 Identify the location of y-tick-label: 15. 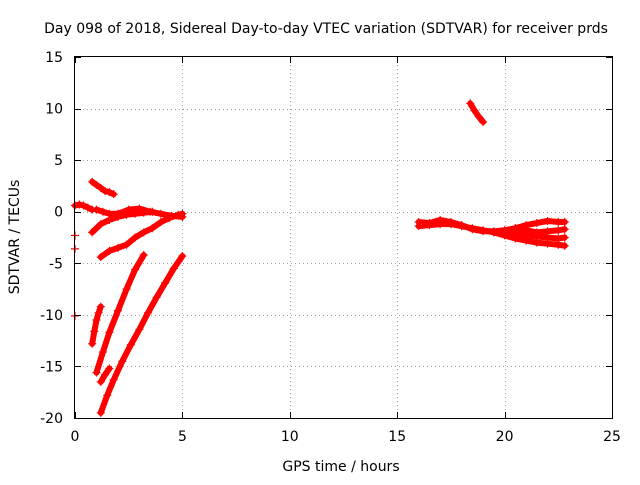
(54, 58).